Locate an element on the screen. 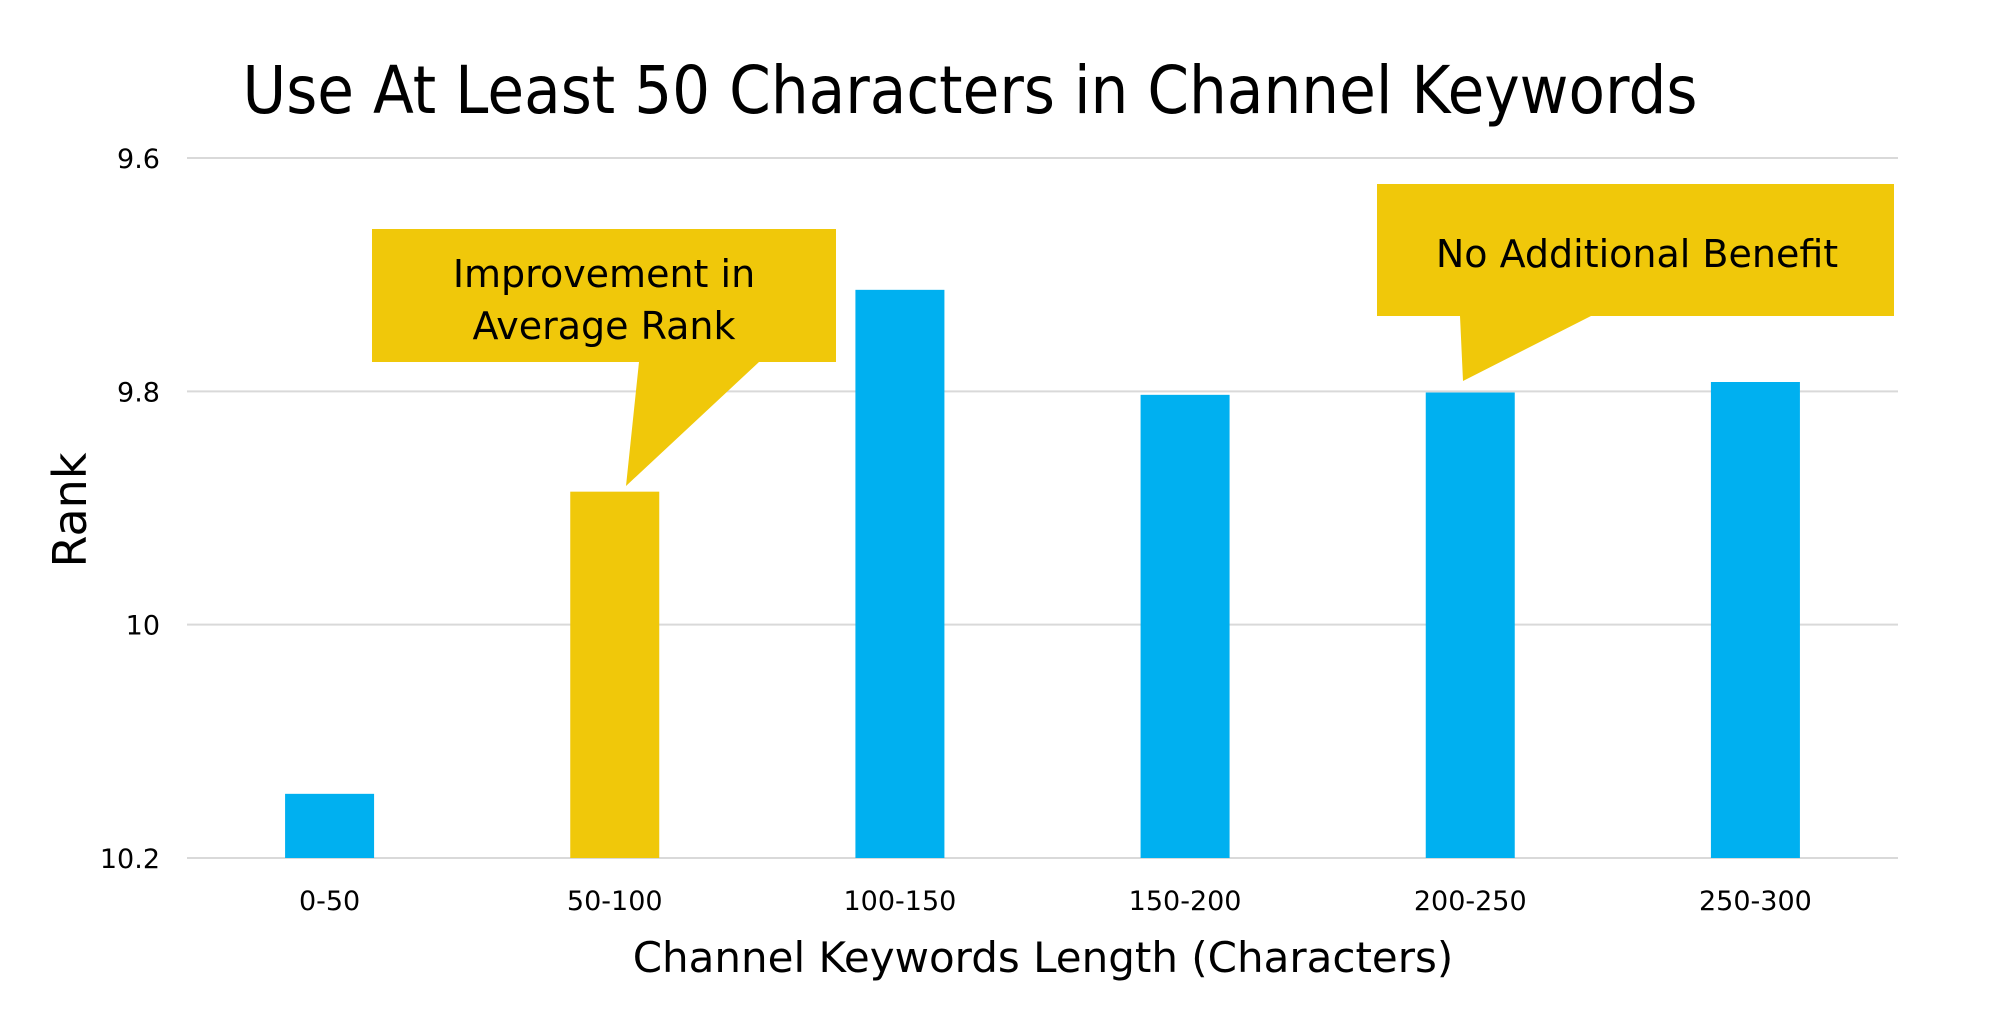  callout-improvement: Improvement in Average Rank is located at coordinates (604, 357).